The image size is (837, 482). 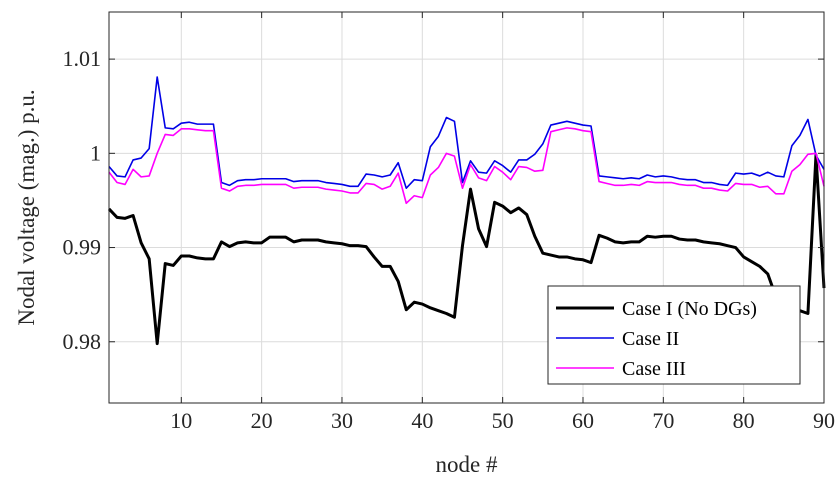 What do you see at coordinates (262, 420) in the screenshot?
I see `x-tick-label: 20` at bounding box center [262, 420].